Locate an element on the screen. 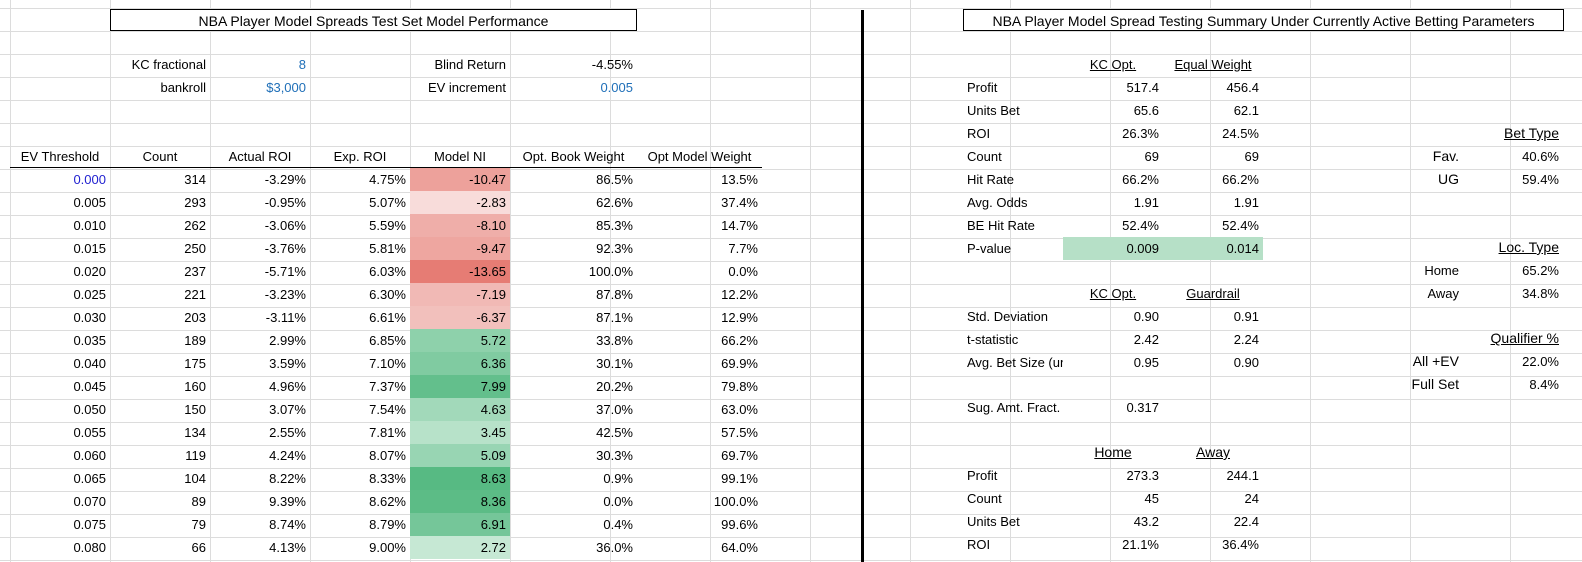 This screenshot has height=562, width=1582. col-header-actual-roi: Actual ROI is located at coordinates (260, 156).